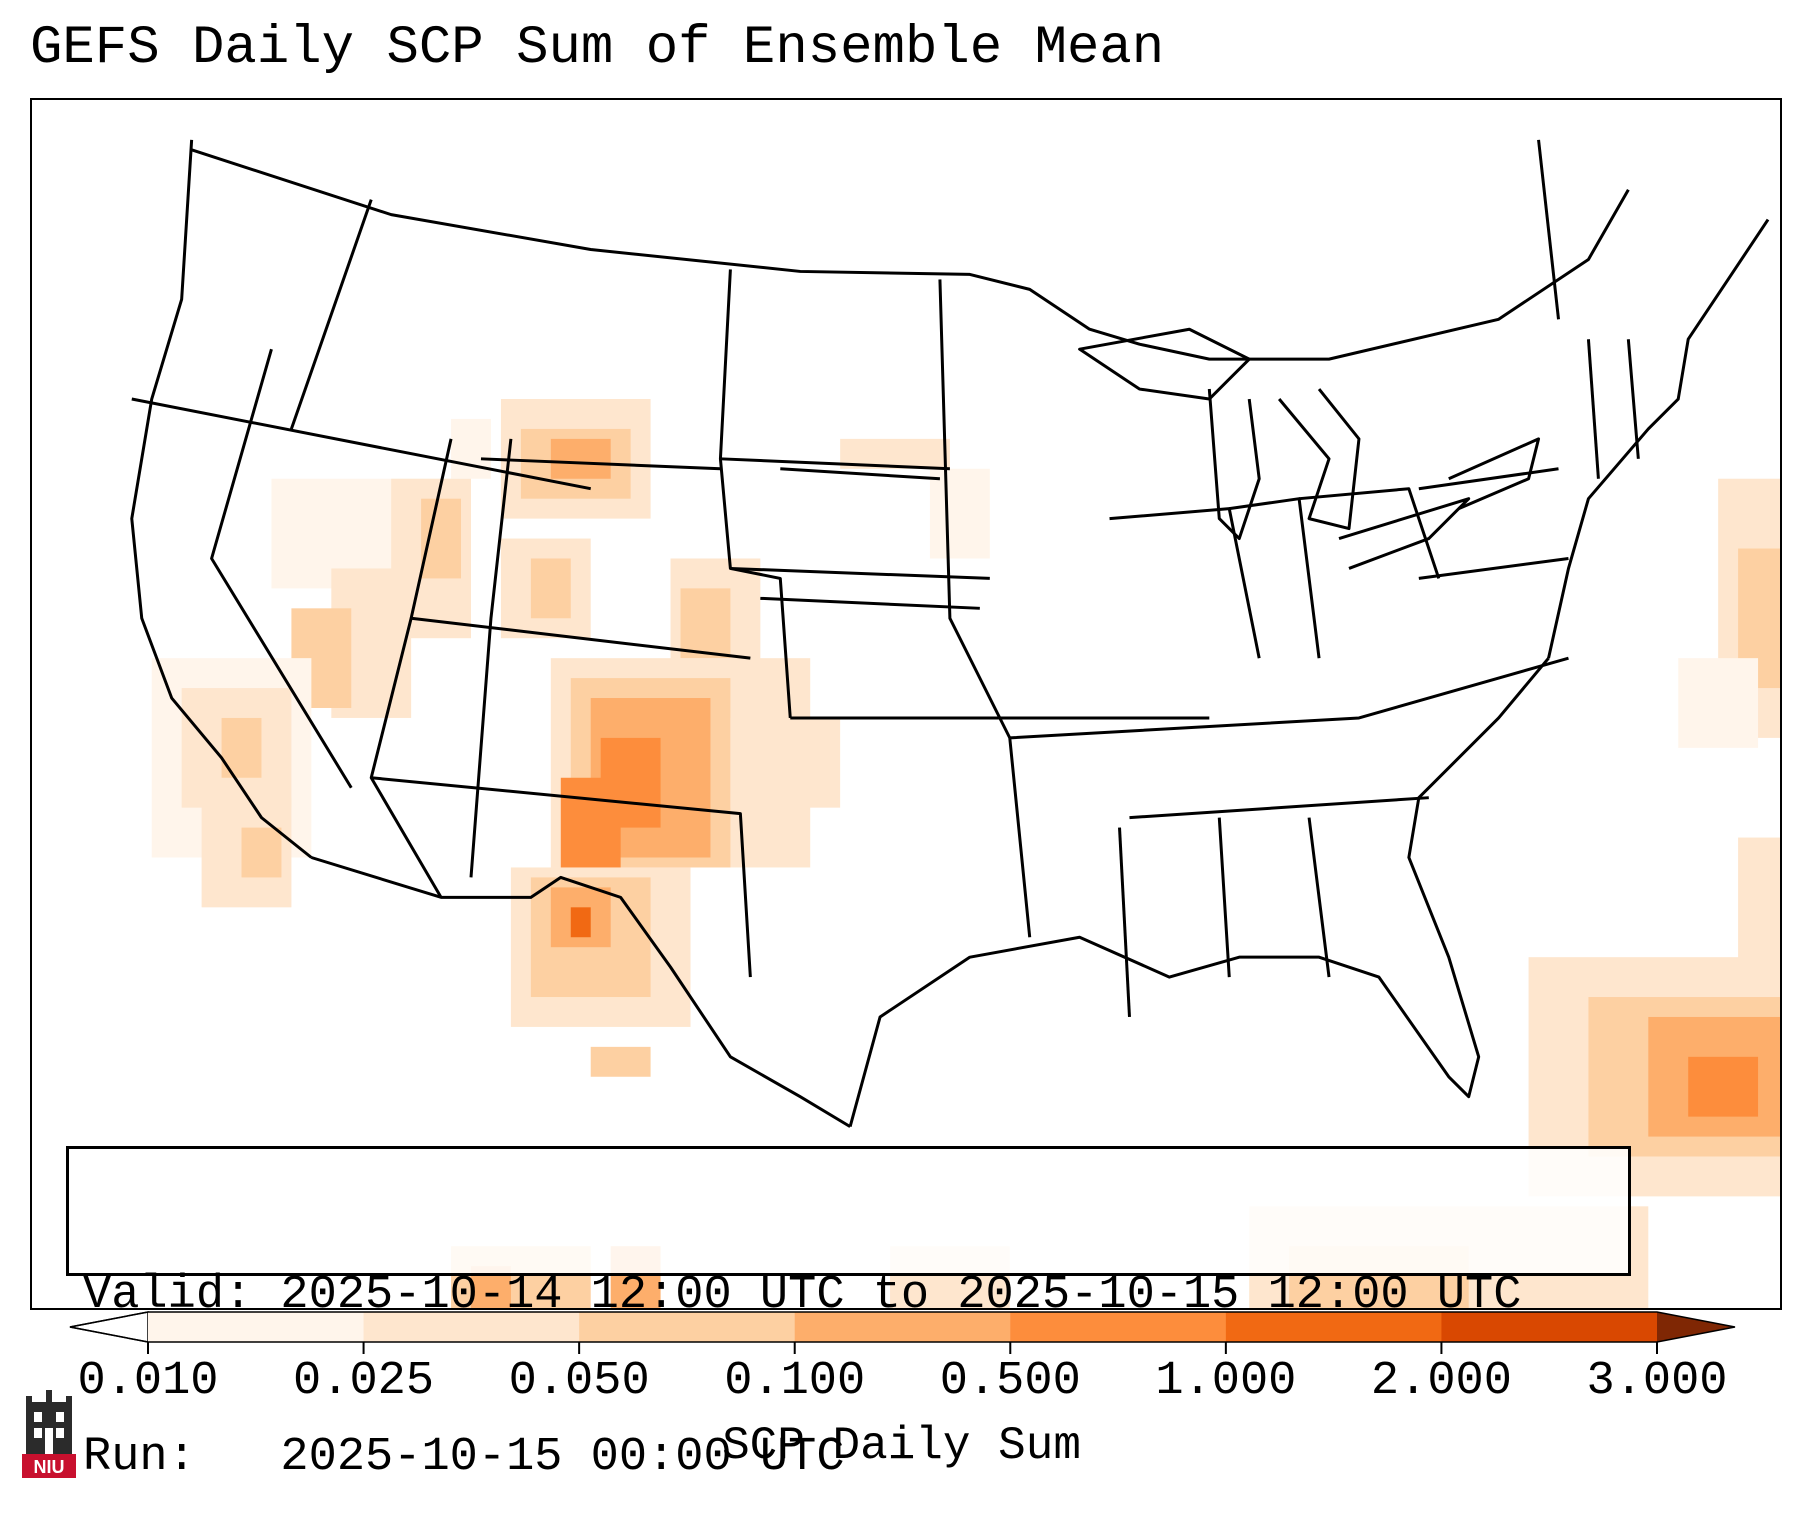 The height and width of the screenshot is (1539, 1803). I want to click on colorbar-label: SCP Daily Sum, so click(901, 1446).